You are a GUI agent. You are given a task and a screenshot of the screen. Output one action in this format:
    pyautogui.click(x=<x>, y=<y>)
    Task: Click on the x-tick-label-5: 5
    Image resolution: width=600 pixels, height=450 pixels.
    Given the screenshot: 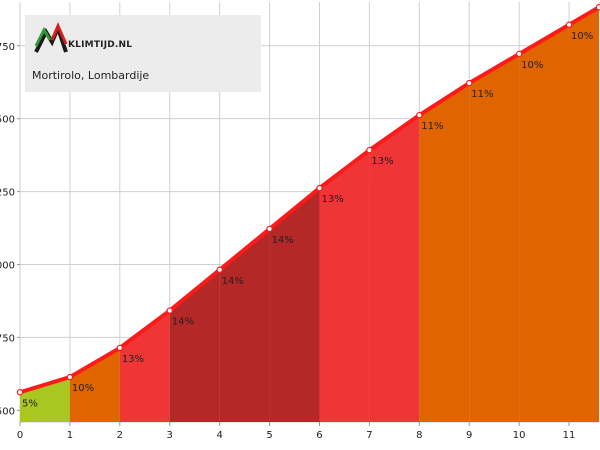 What is the action you would take?
    pyautogui.click(x=269, y=435)
    